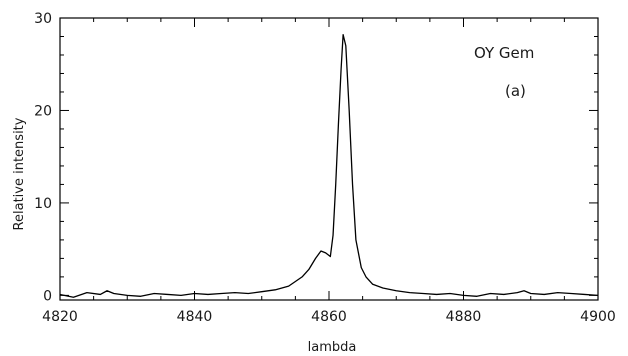 The width and height of the screenshot is (628, 356). Describe the element at coordinates (43, 111) in the screenshot. I see `y-tick-label: 20` at that location.